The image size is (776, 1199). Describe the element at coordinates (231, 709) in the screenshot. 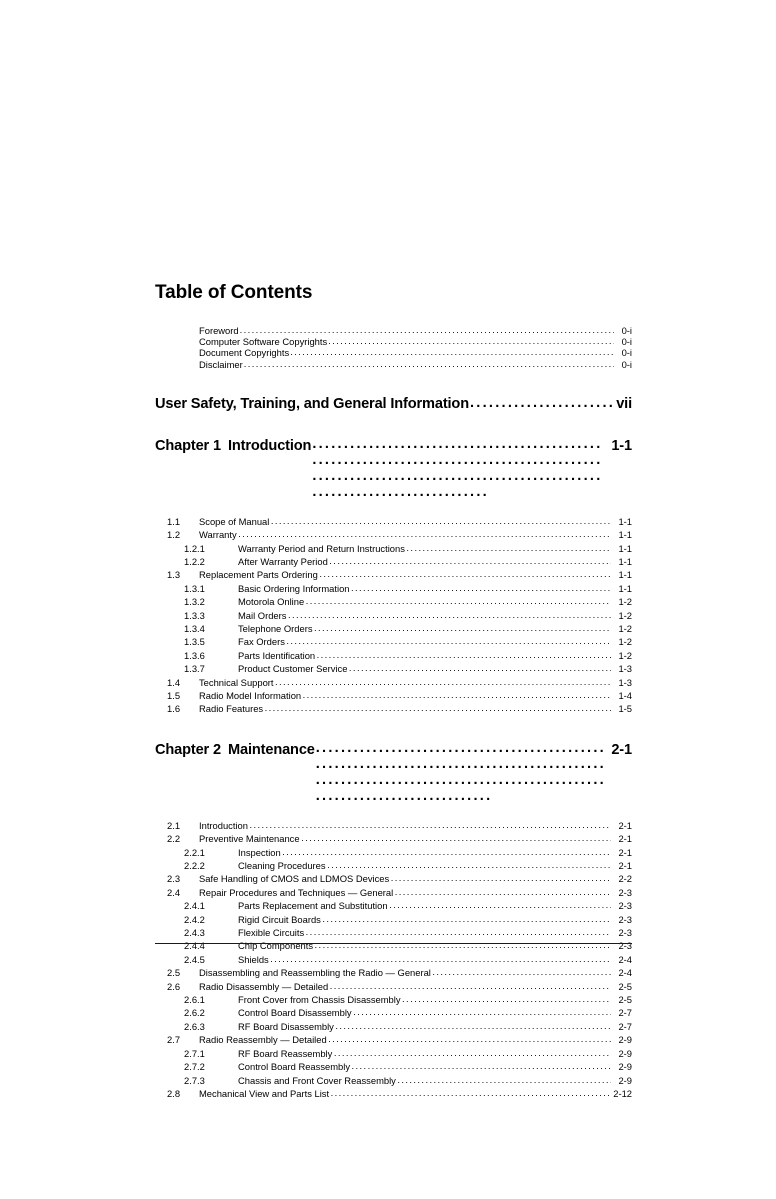

I see `section-title: Radio Features` at that location.